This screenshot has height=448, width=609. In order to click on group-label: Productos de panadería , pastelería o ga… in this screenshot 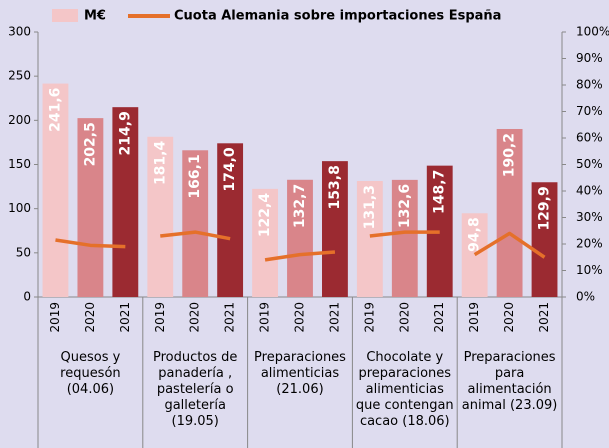, I will do `click(195, 389)`.